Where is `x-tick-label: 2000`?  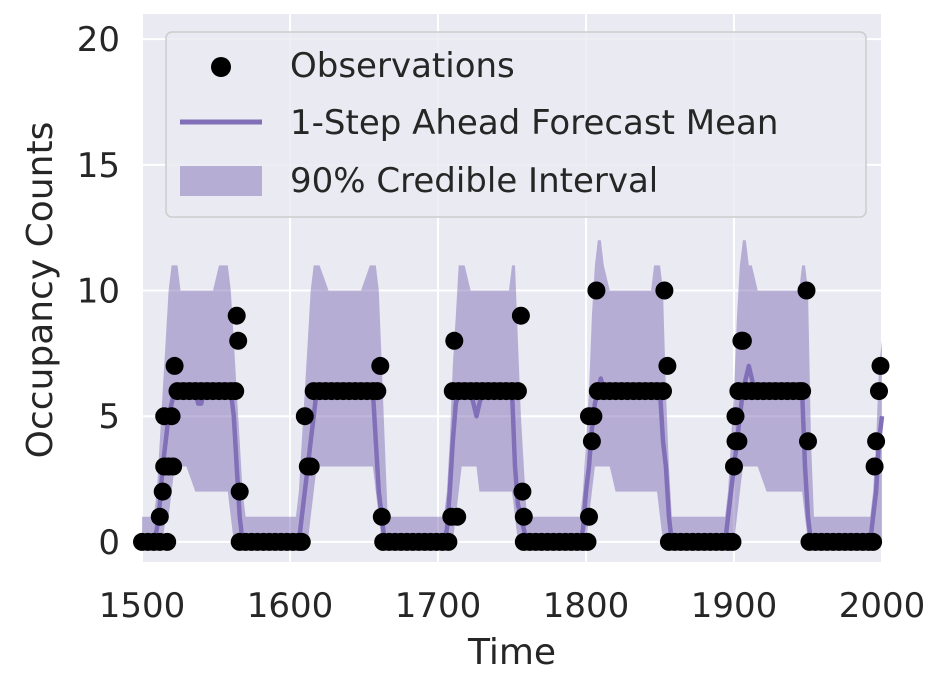 x-tick-label: 2000 is located at coordinates (882, 606).